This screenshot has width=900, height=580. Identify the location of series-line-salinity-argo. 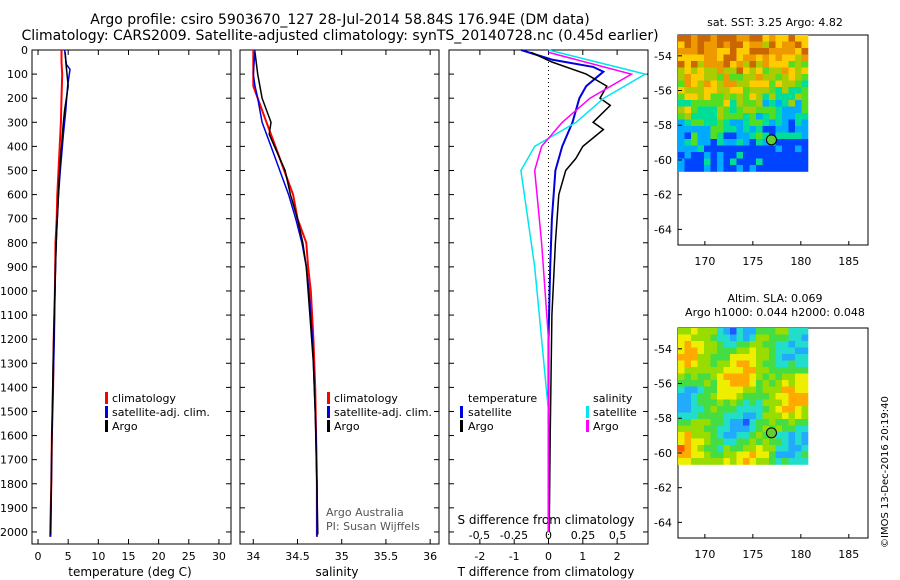
(583, 291).